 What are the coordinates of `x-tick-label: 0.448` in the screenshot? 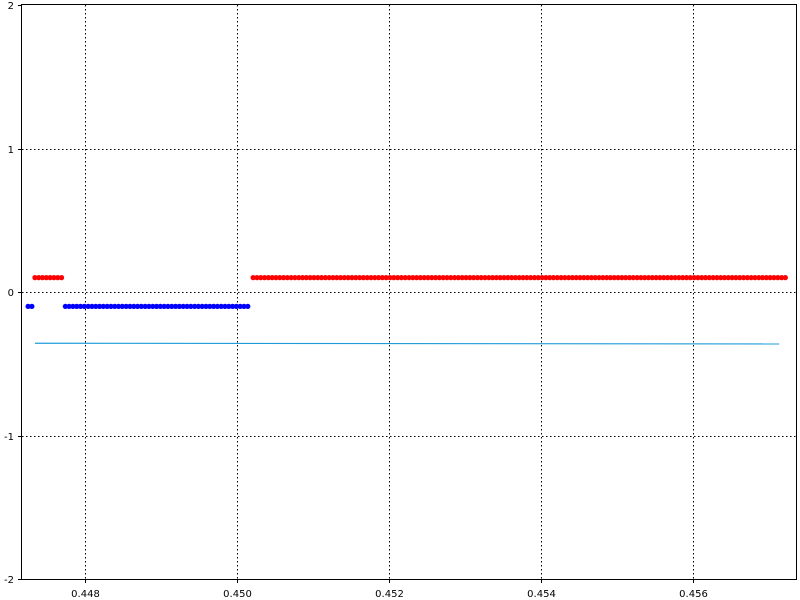 It's located at (85, 594).